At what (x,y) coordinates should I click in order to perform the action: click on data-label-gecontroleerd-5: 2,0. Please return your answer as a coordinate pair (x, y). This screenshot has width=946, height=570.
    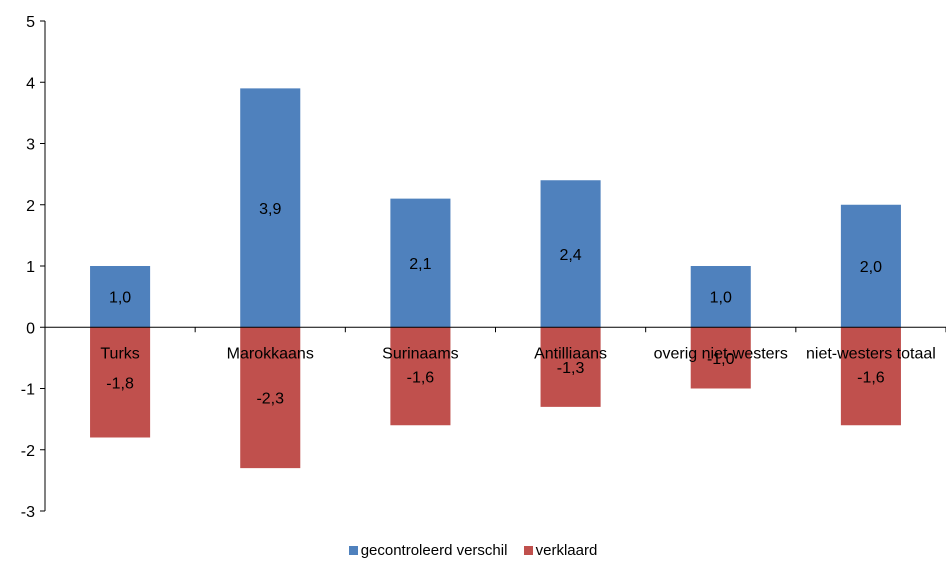
    Looking at the image, I should click on (871, 267).